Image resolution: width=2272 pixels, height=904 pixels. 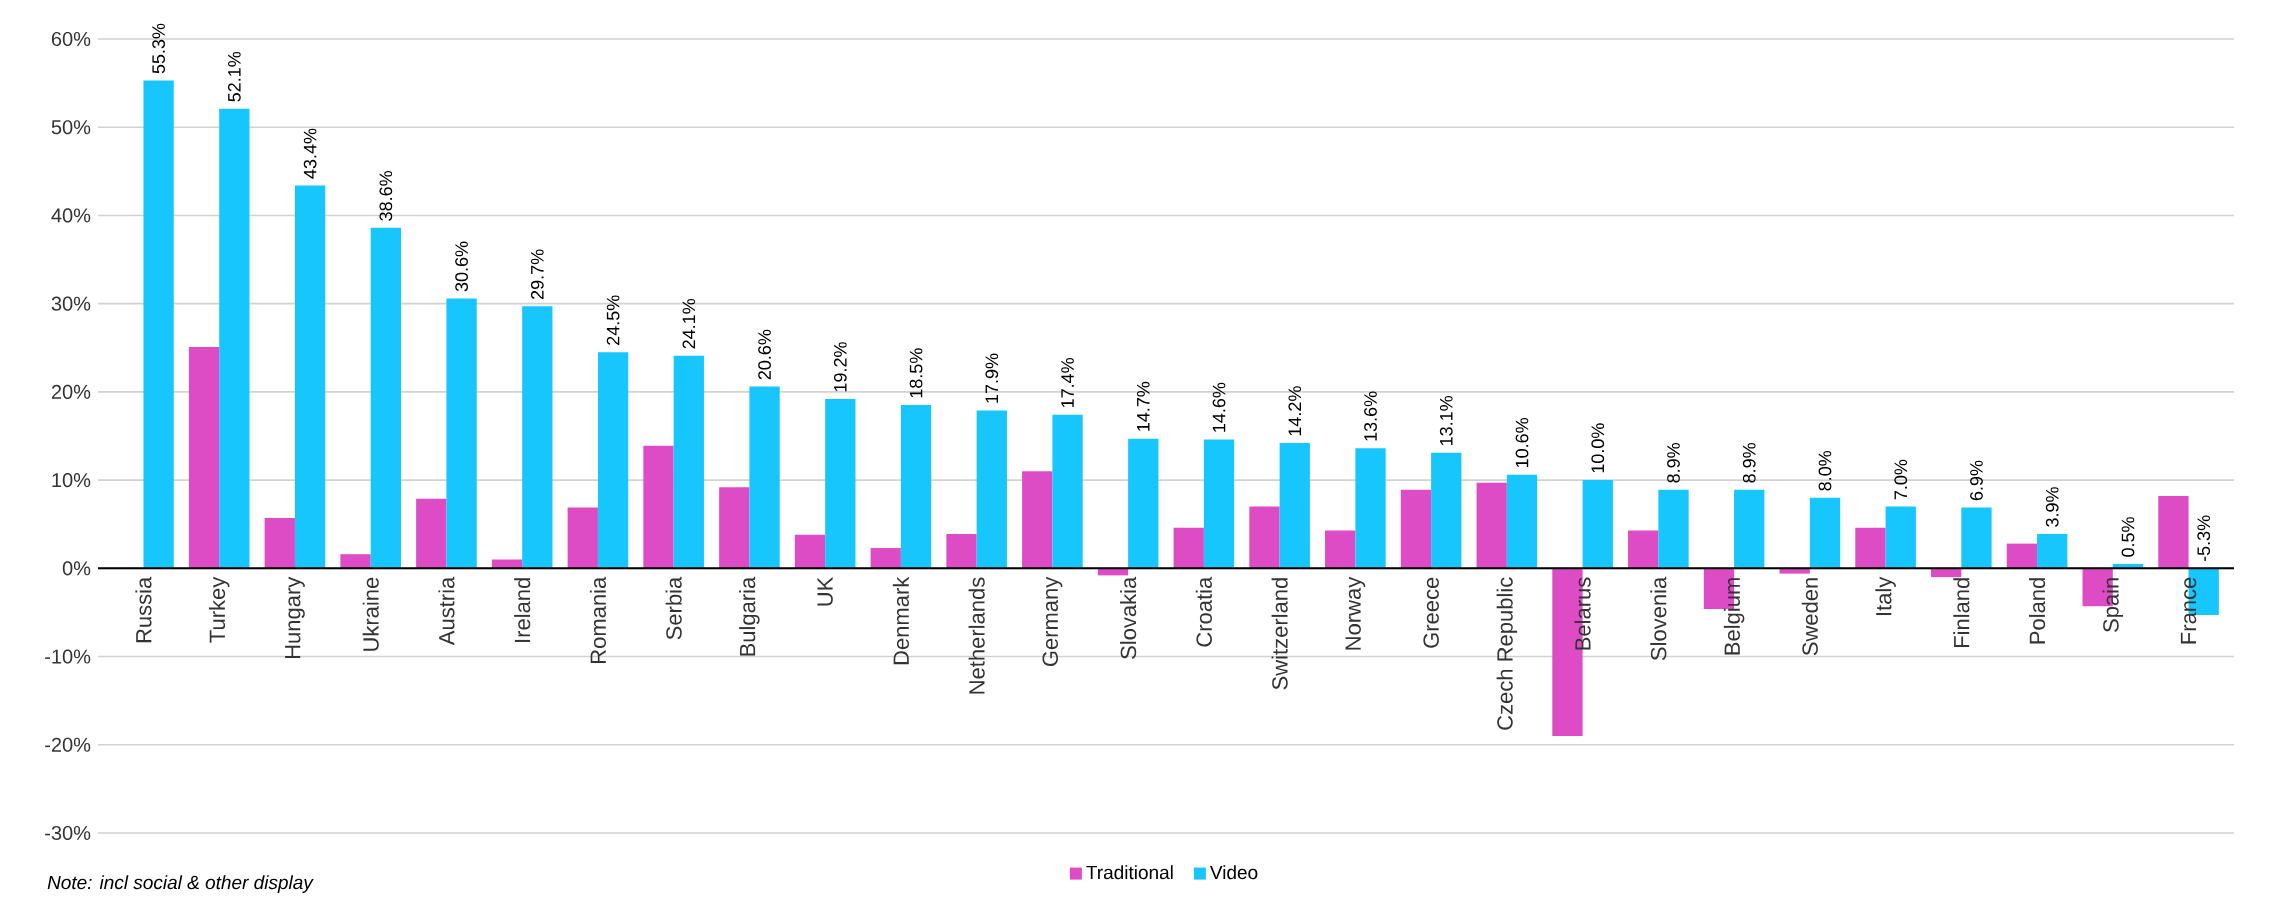 I want to click on x-tick-label: Hungary, so click(x=295, y=617).